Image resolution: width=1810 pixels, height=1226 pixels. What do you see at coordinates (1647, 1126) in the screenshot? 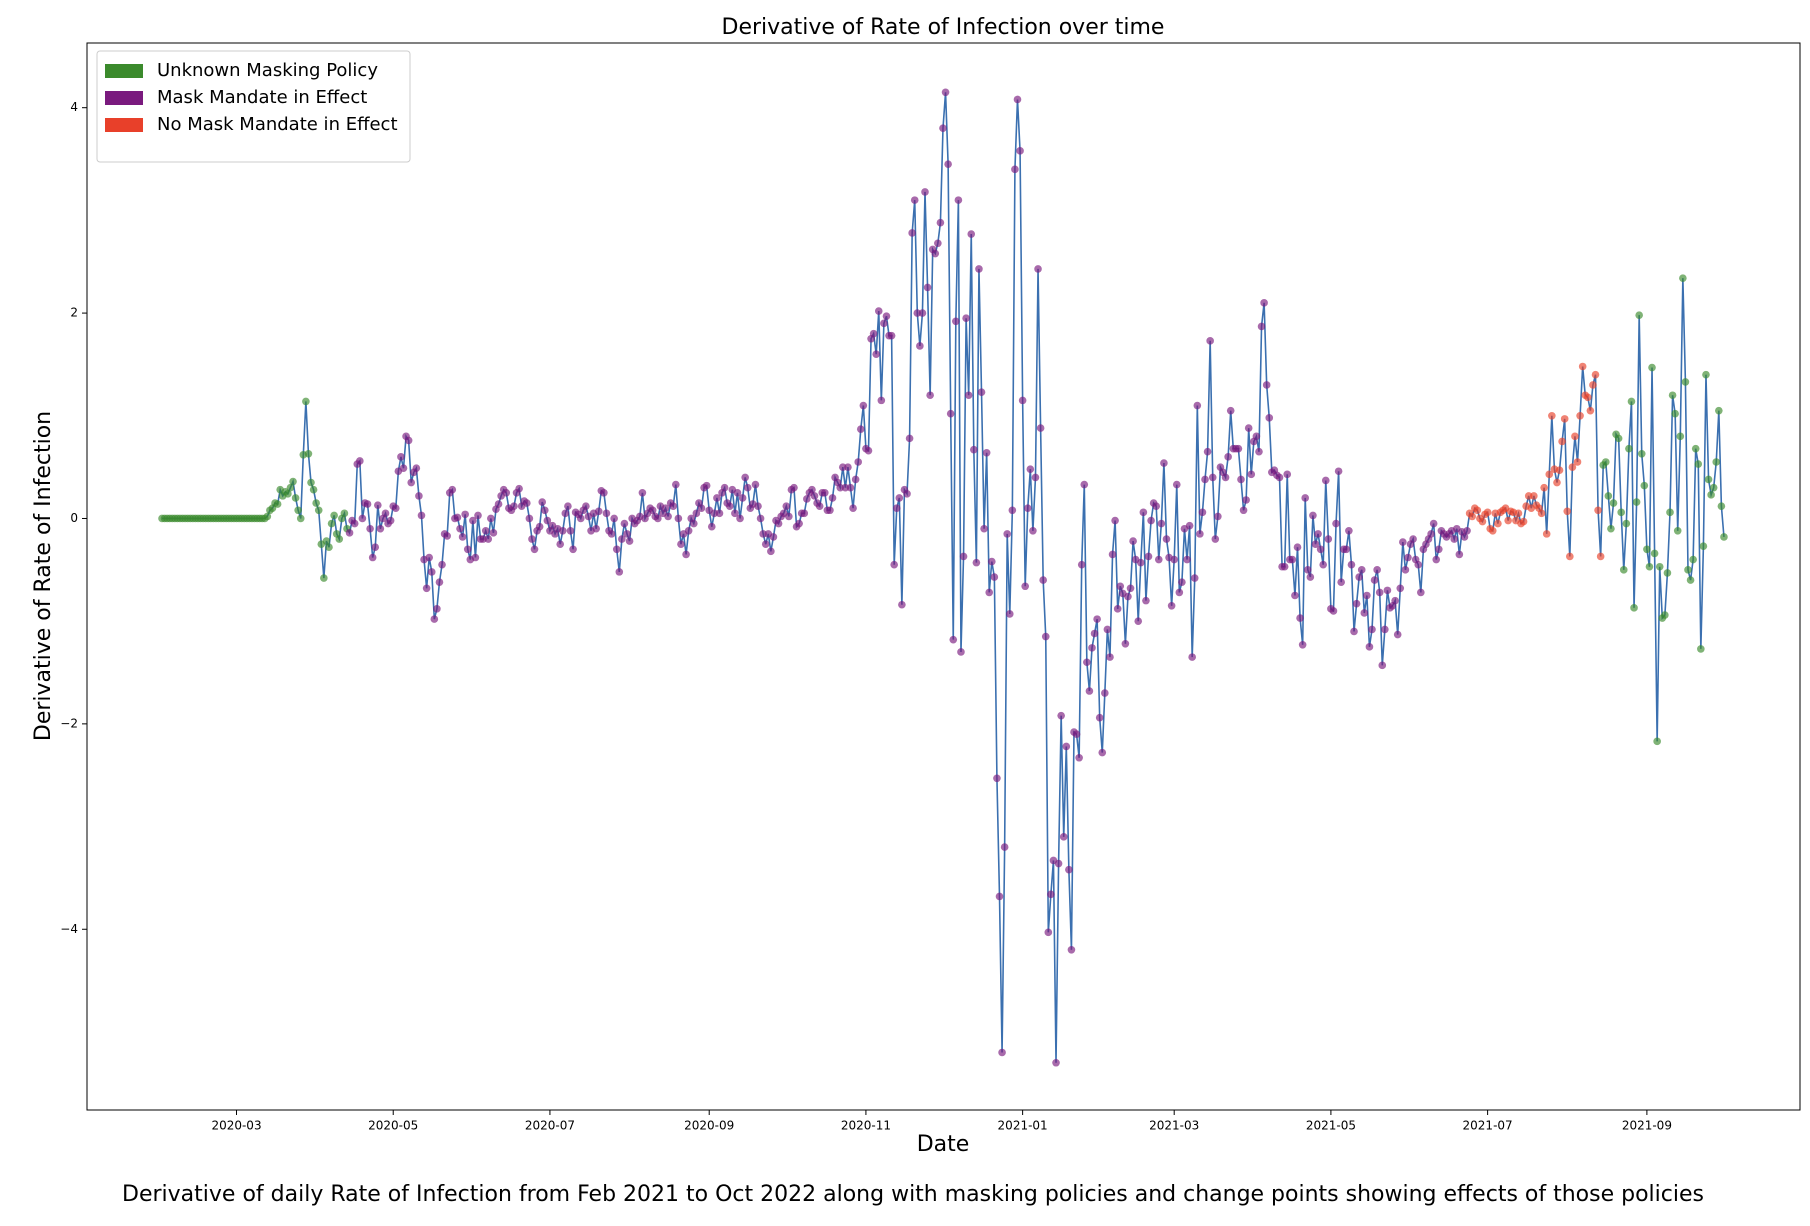
I see `x-tick-label: 2021-09` at bounding box center [1647, 1126].